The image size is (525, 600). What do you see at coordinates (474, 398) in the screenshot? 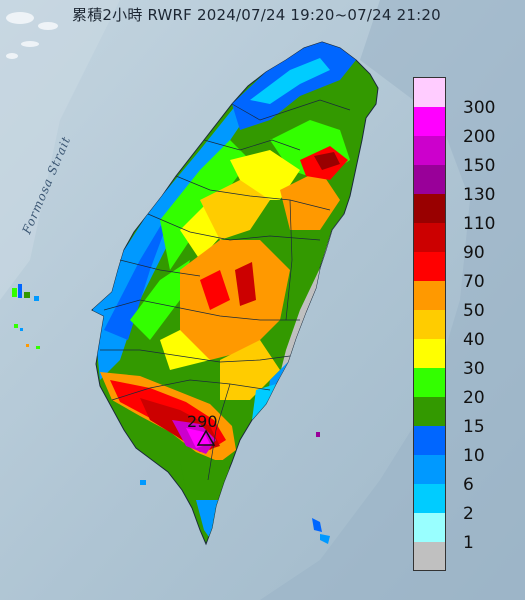
I see `legend-label: 20` at bounding box center [474, 398].